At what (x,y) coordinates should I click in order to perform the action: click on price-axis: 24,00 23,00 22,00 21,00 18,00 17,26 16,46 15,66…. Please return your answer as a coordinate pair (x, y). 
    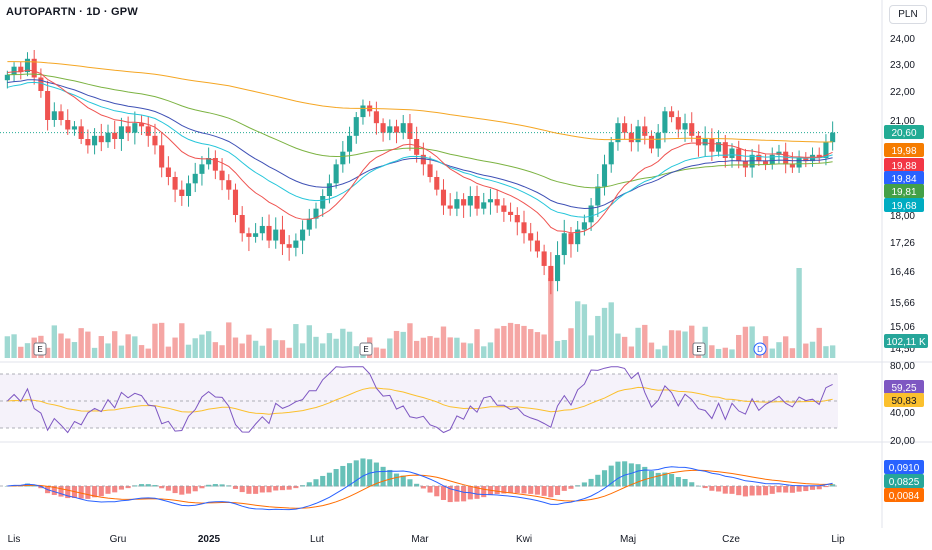
    Looking at the image, I should click on (906, 268).